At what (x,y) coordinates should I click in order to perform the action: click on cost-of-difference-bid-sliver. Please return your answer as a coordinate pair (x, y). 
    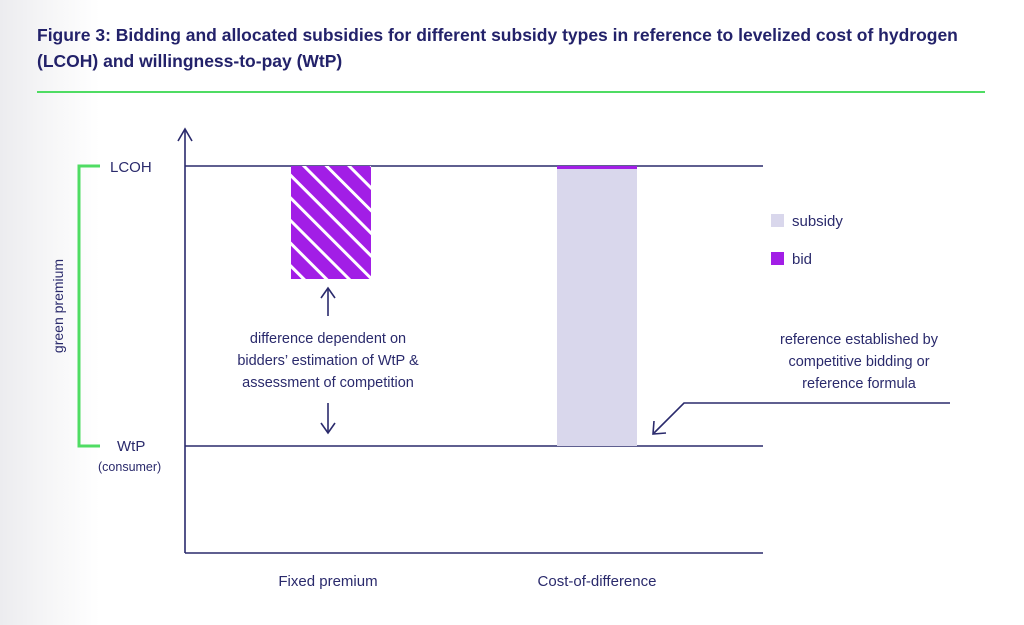
    Looking at the image, I should click on (597, 167).